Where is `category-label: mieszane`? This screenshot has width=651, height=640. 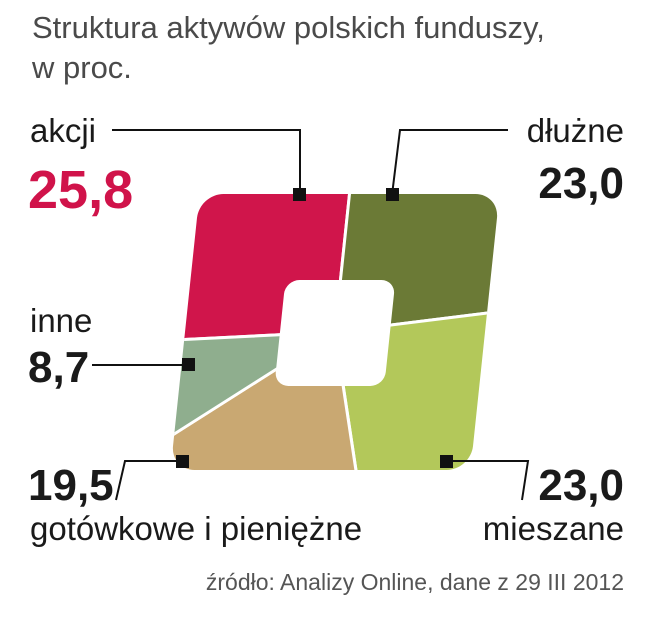
category-label: mieszane is located at coordinates (553, 528).